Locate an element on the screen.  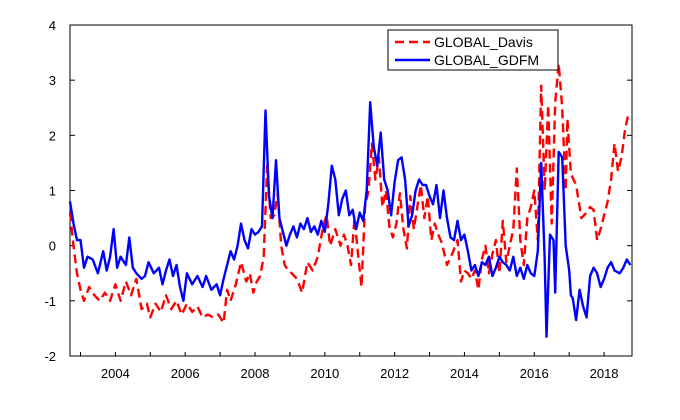
x-tick-label: 2016 is located at coordinates (534, 373).